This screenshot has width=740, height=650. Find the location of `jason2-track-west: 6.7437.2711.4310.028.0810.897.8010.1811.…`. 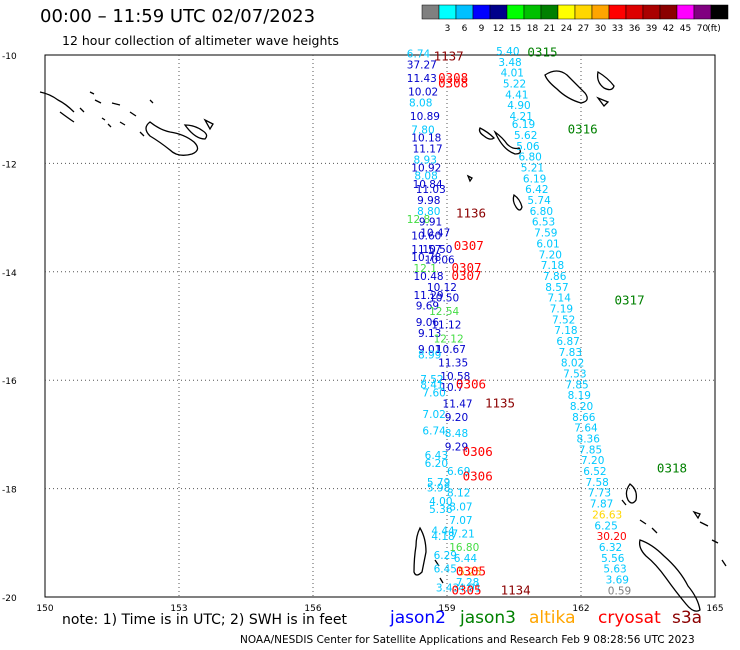

jason2-track-west: 6.7437.2711.4310.028.0810.897.8010.1811.… is located at coordinates (444, 322).